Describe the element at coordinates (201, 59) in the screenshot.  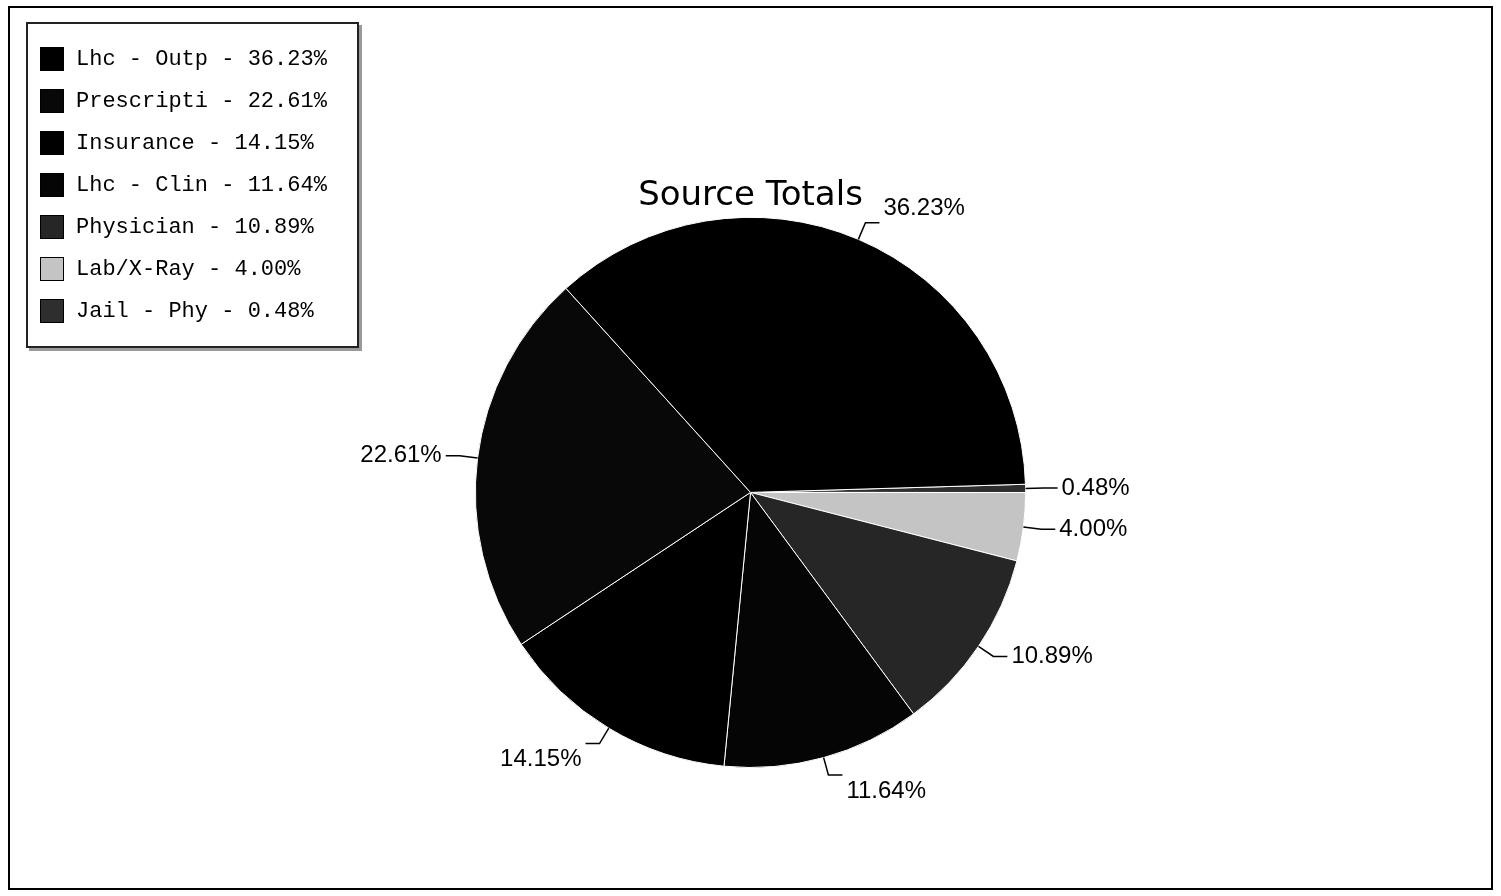
I see `legend-label: Lhc - Outp - 36.23%` at that location.